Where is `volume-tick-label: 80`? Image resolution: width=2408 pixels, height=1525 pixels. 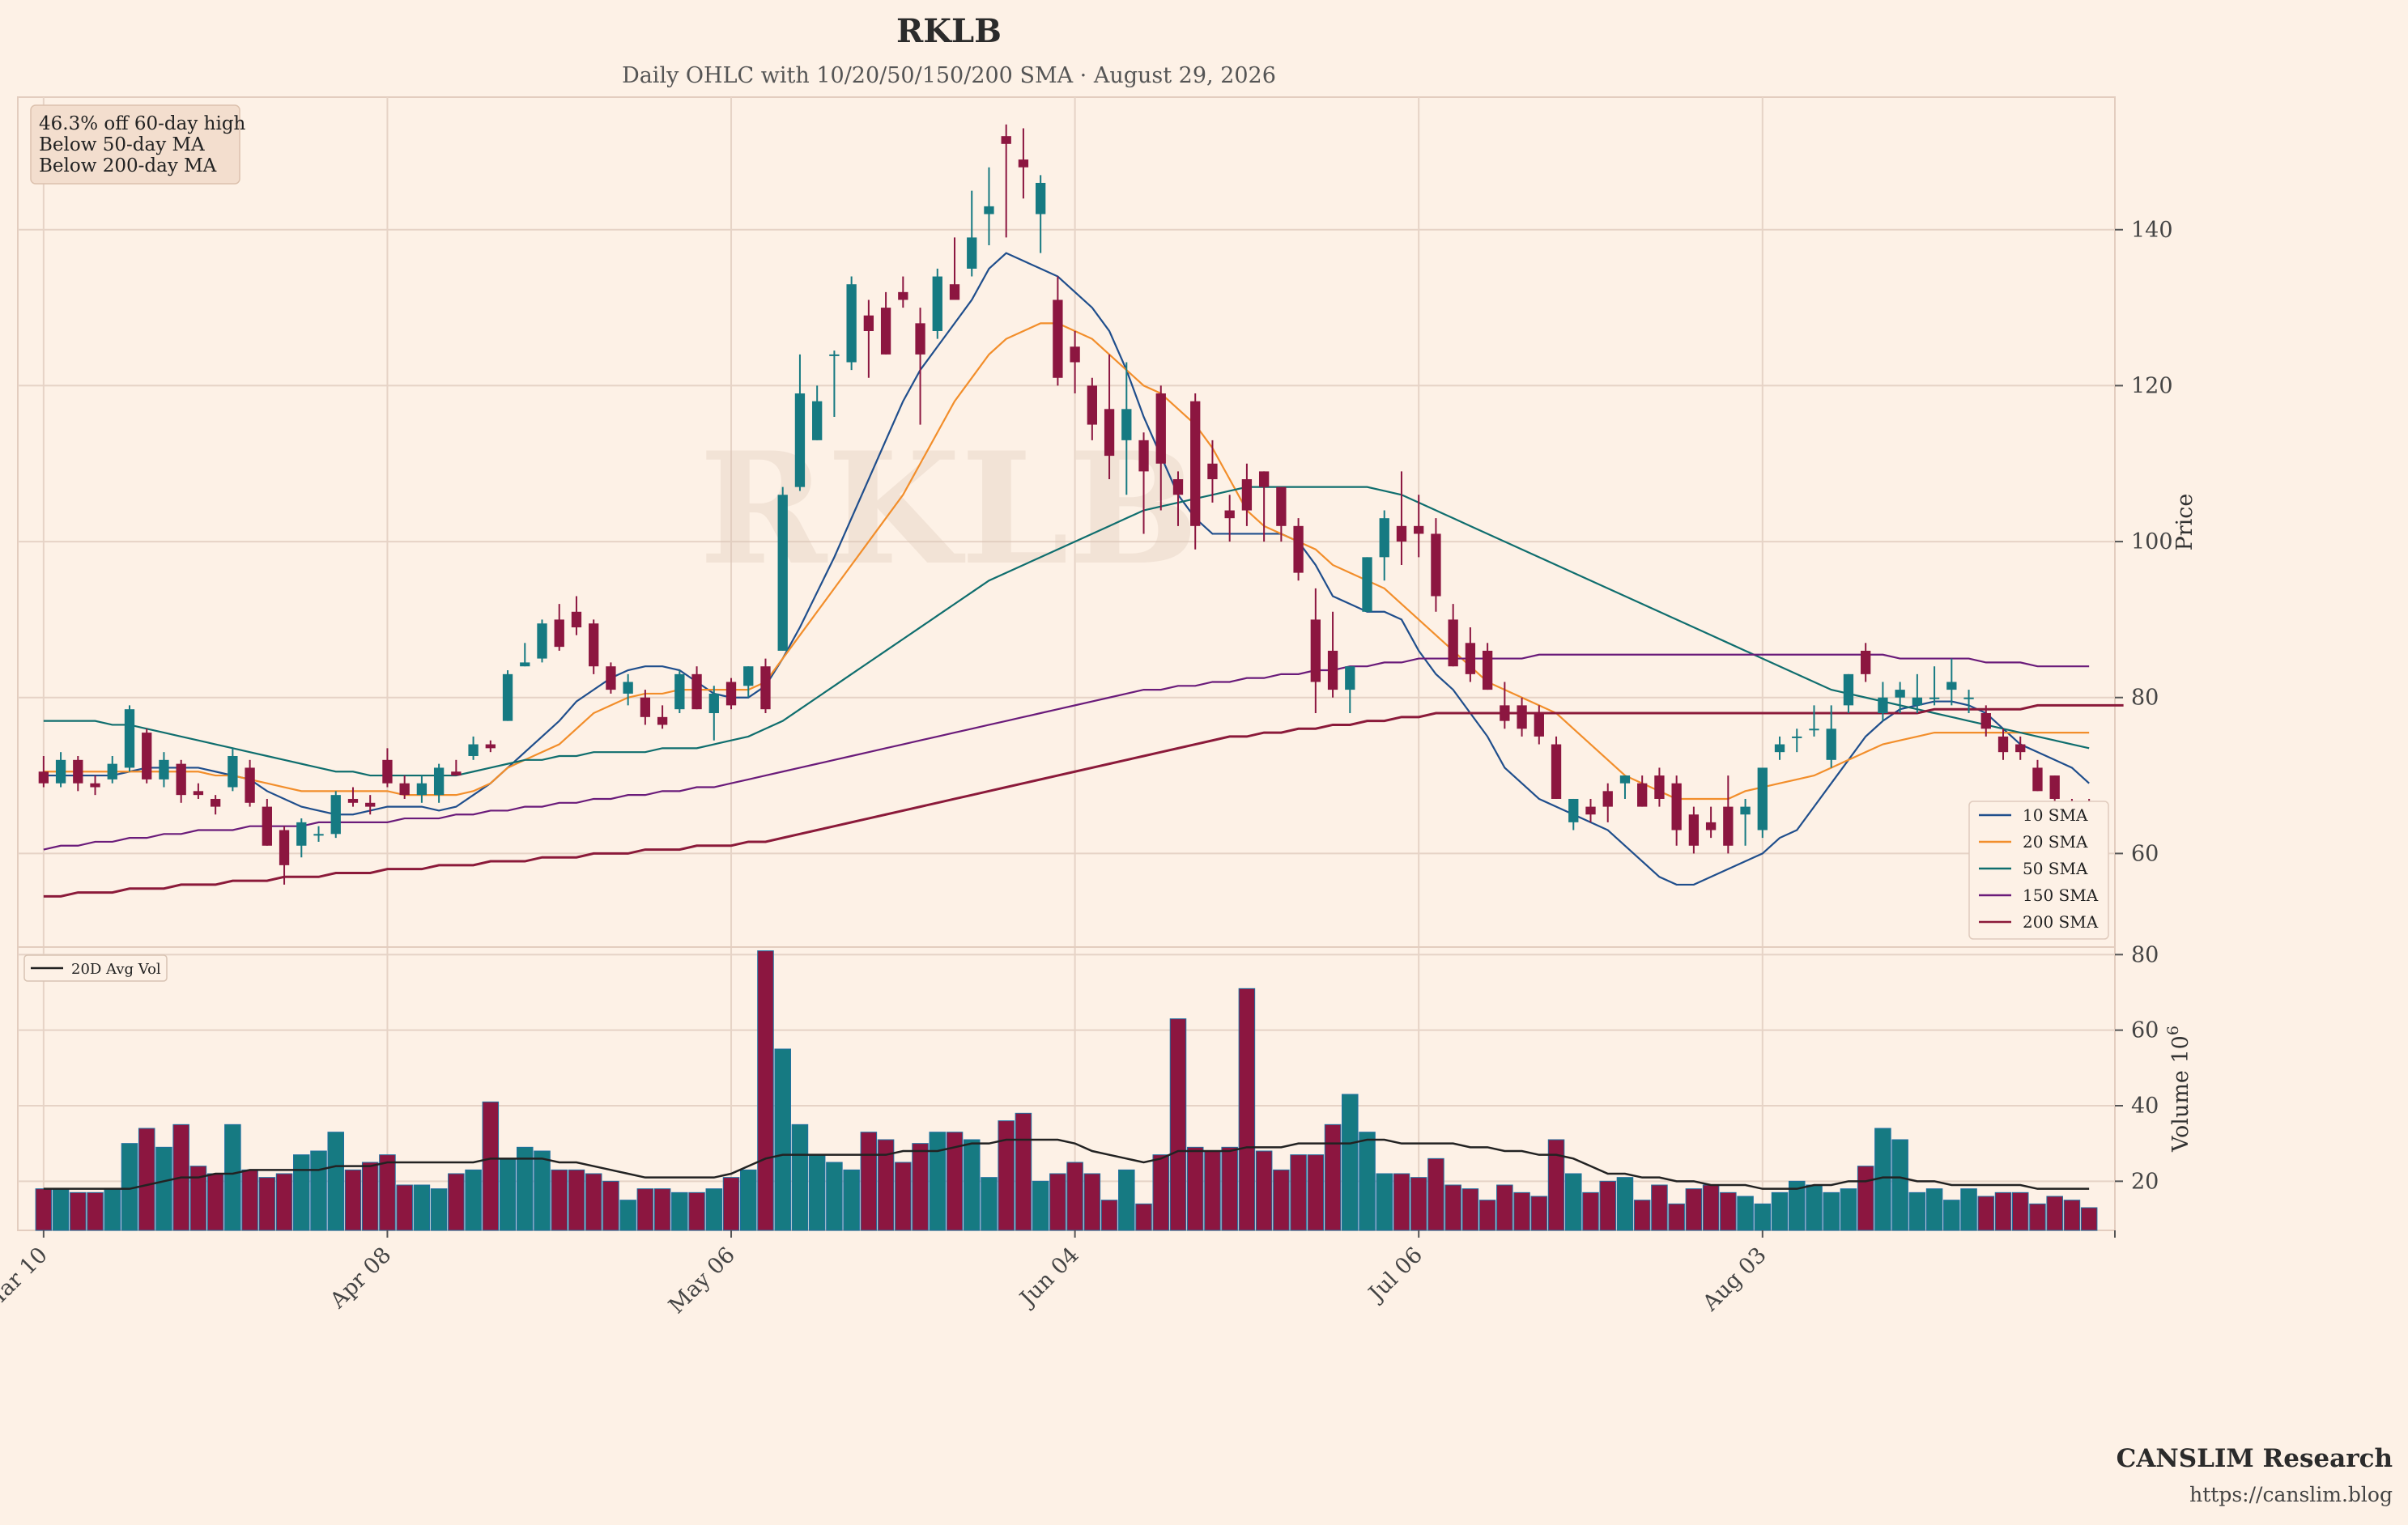
volume-tick-label: 80 is located at coordinates (2145, 955).